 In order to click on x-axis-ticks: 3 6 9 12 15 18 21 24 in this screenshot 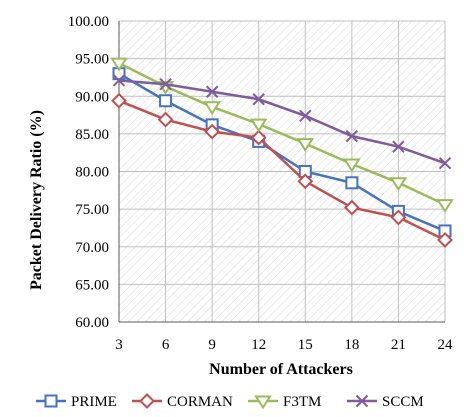, I will do `click(284, 345)`.